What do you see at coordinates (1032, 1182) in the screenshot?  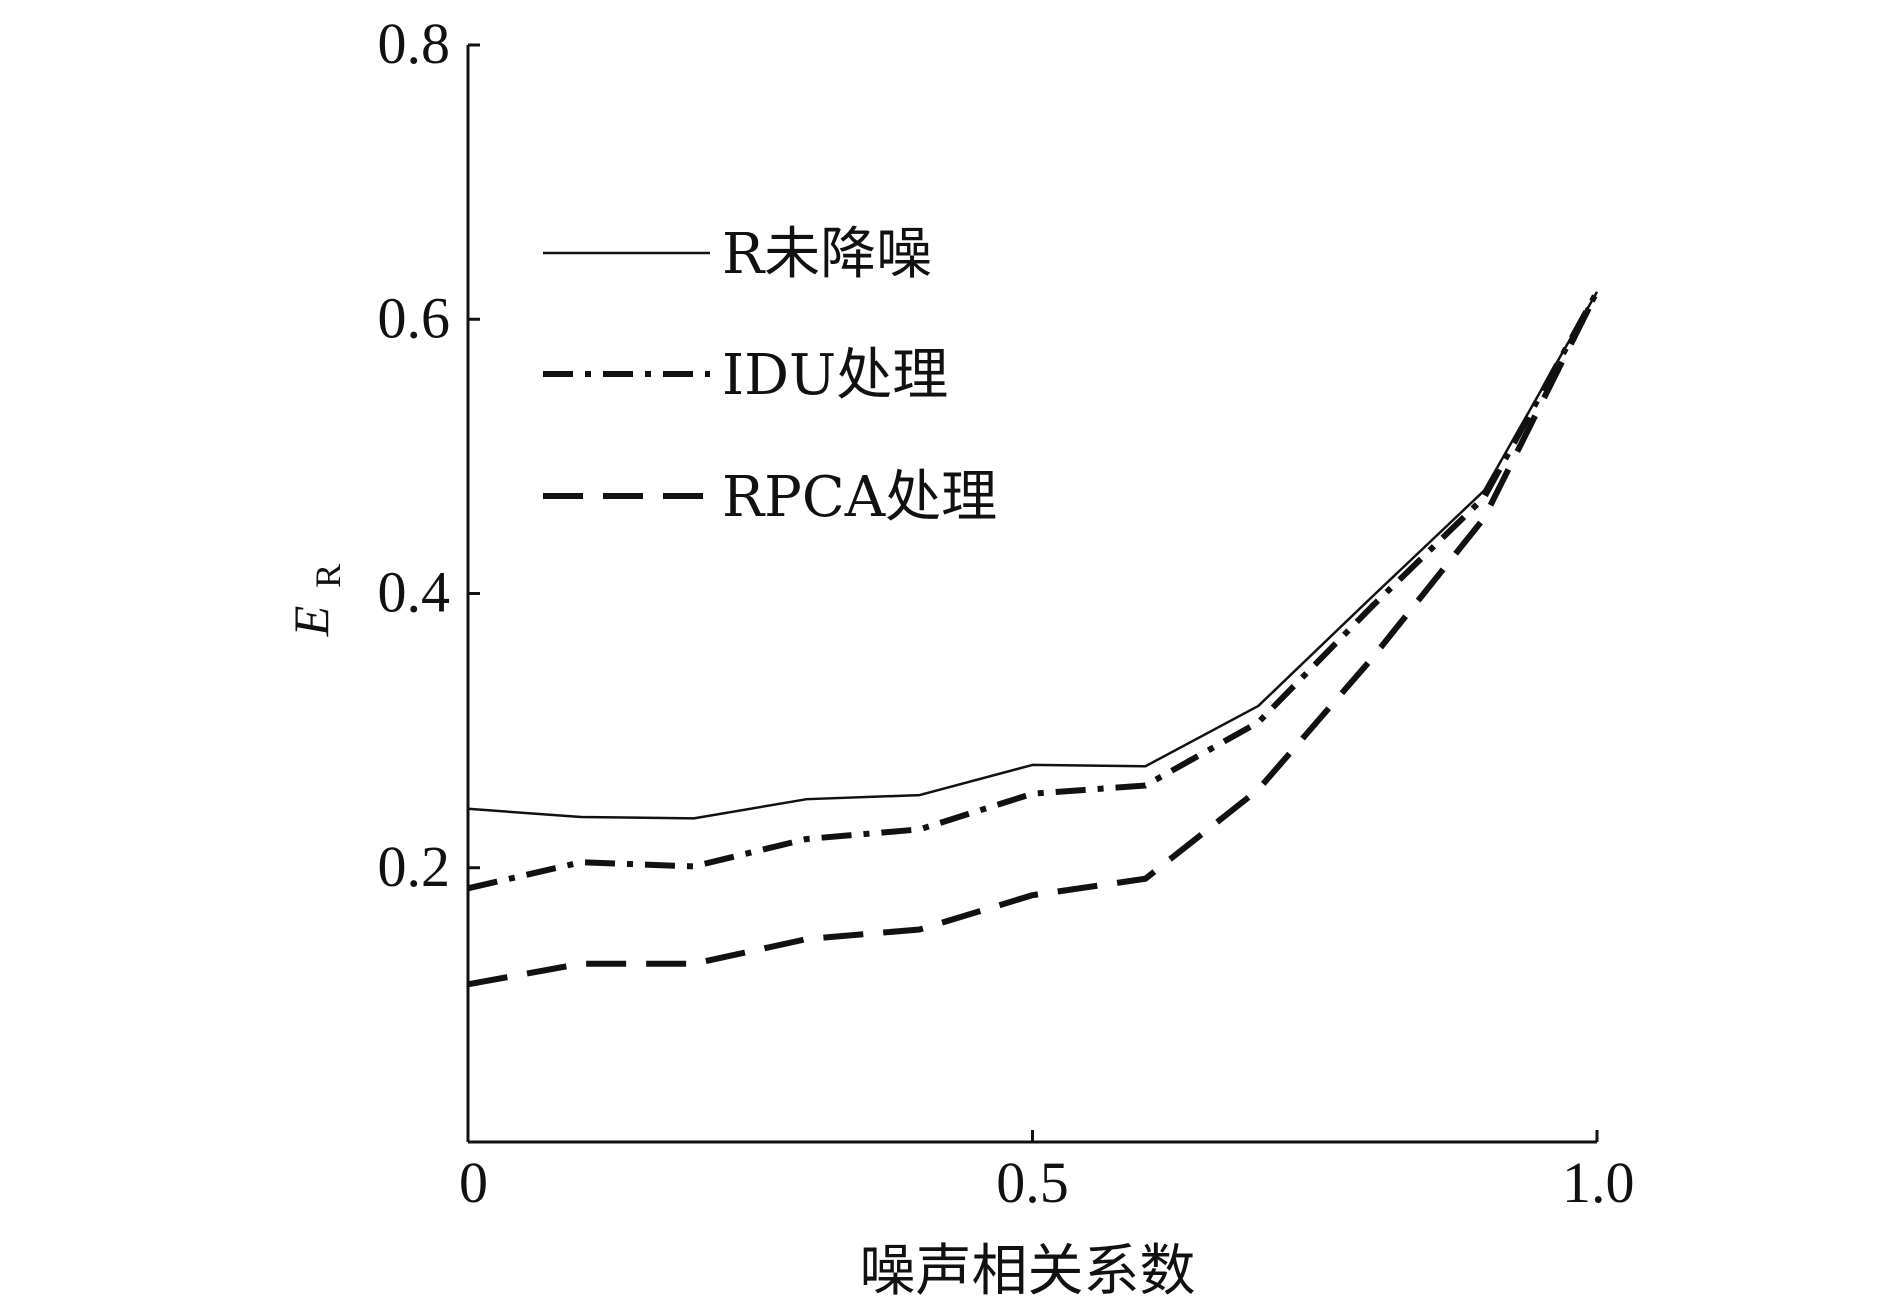 I see `x-tick-label: 0.5` at bounding box center [1032, 1182].